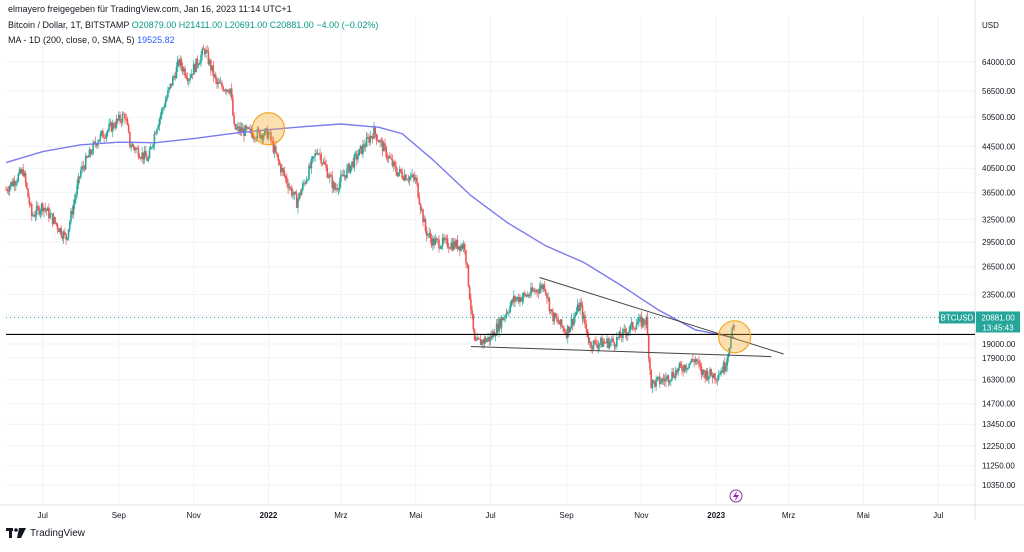  I want to click on ma-label: MA - 1D (200, close, 0, SMA, 5), so click(71, 40).